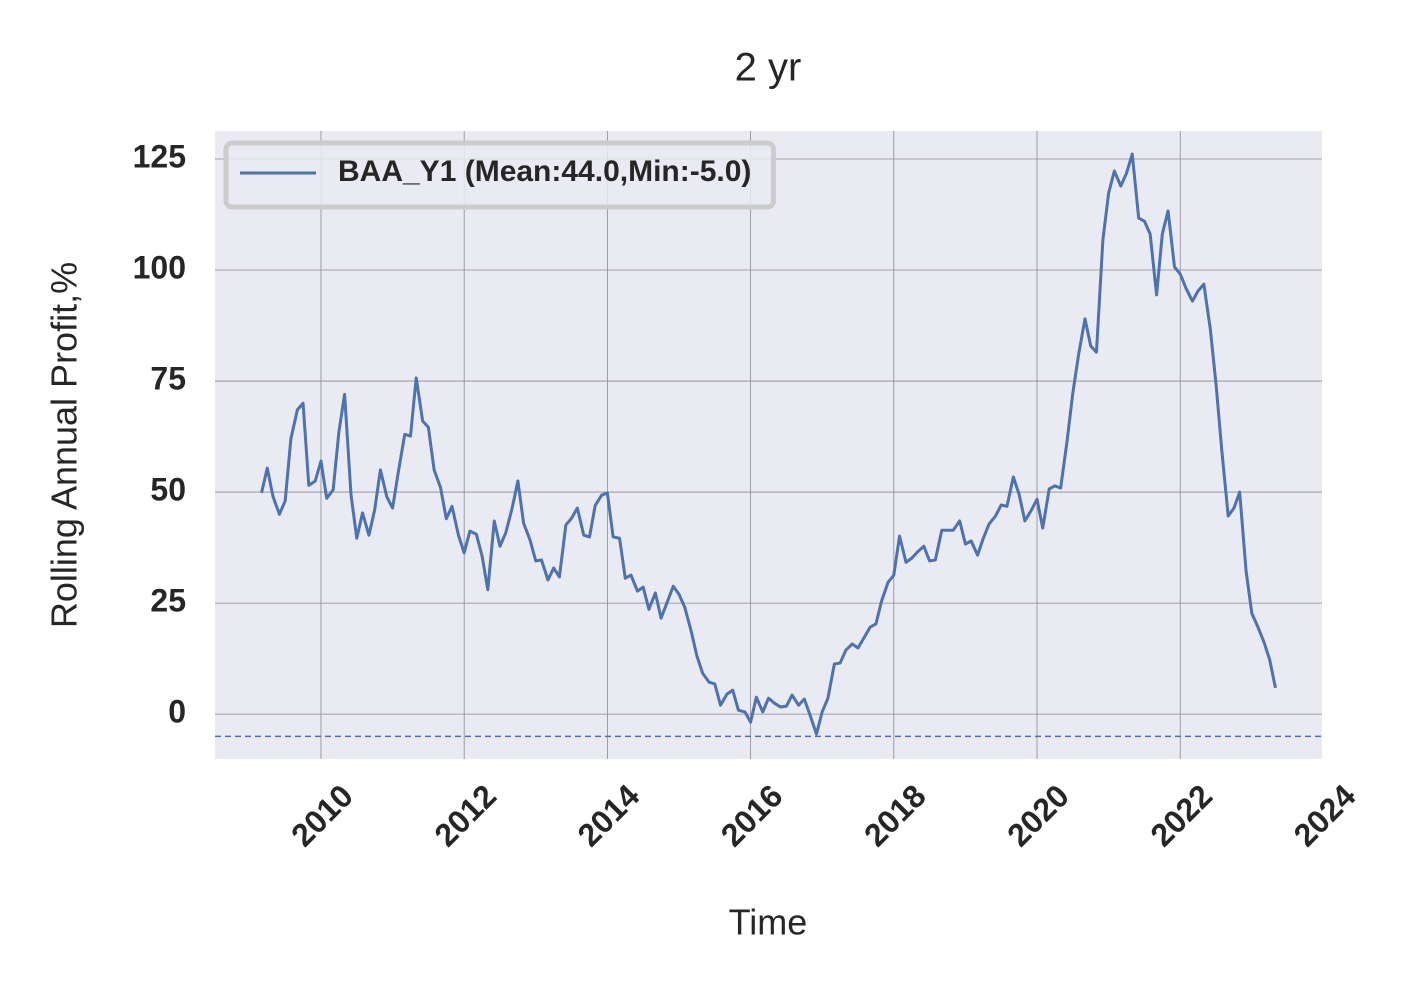  What do you see at coordinates (168, 601) in the screenshot?
I see `y-tick-label: 25` at bounding box center [168, 601].